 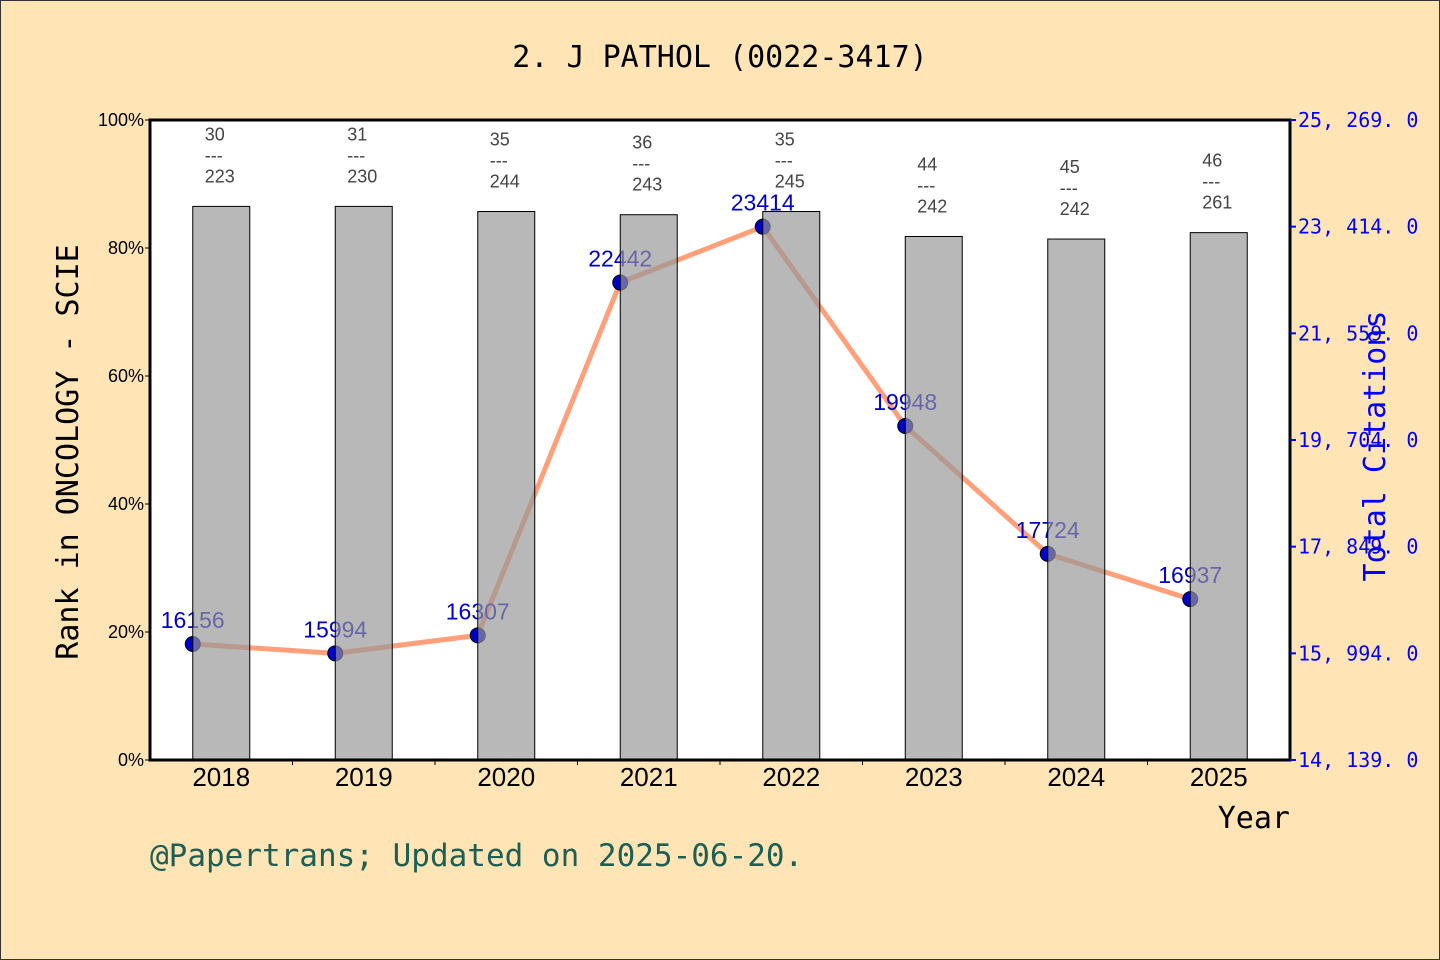 What do you see at coordinates (506, 777) in the screenshot?
I see `x-tick-label: 2020` at bounding box center [506, 777].